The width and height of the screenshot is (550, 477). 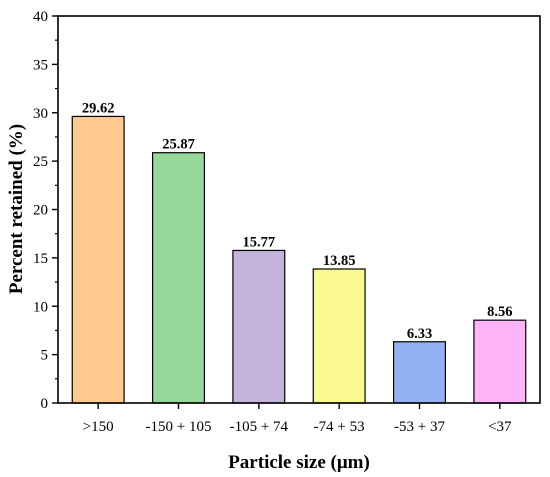 I want to click on y-axis-ticks: 0 5 10 15 20 25 30 35 40, so click(x=45, y=210).